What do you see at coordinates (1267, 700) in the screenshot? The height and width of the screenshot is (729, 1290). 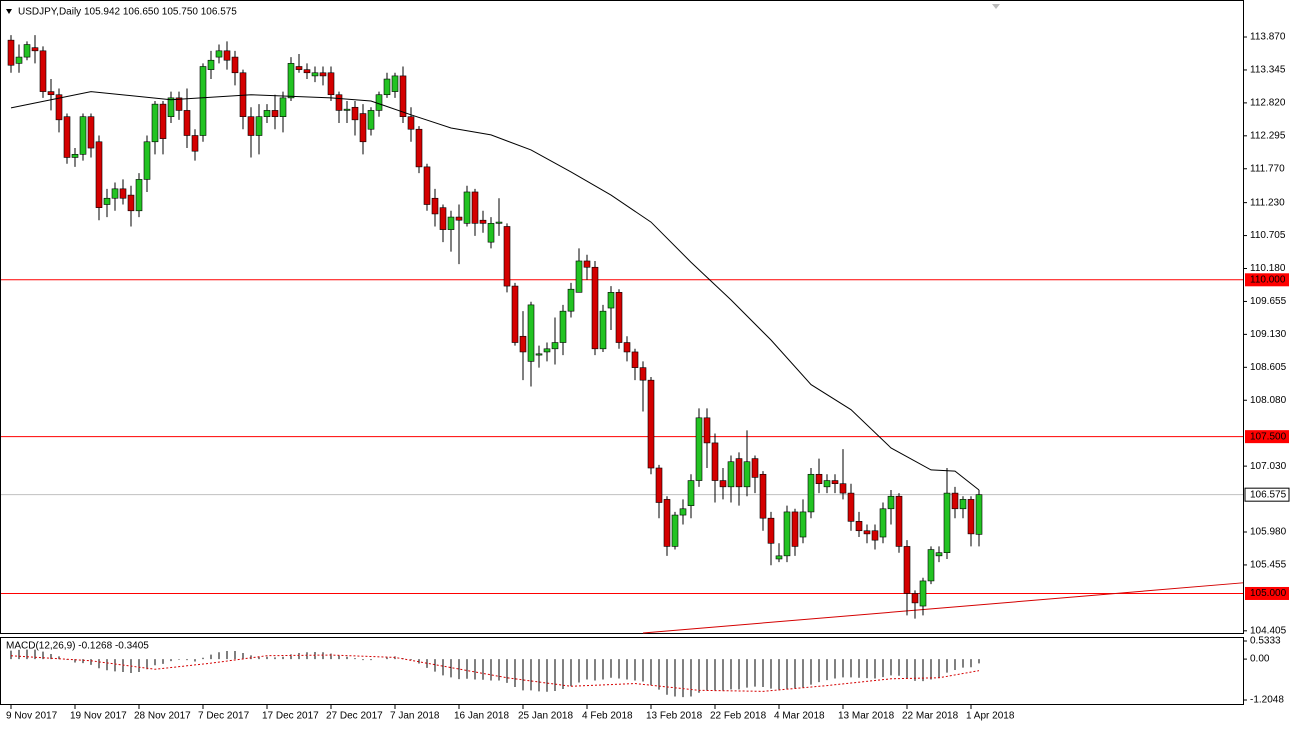 I see `macd-y-tick-label: -1.2048` at bounding box center [1267, 700].